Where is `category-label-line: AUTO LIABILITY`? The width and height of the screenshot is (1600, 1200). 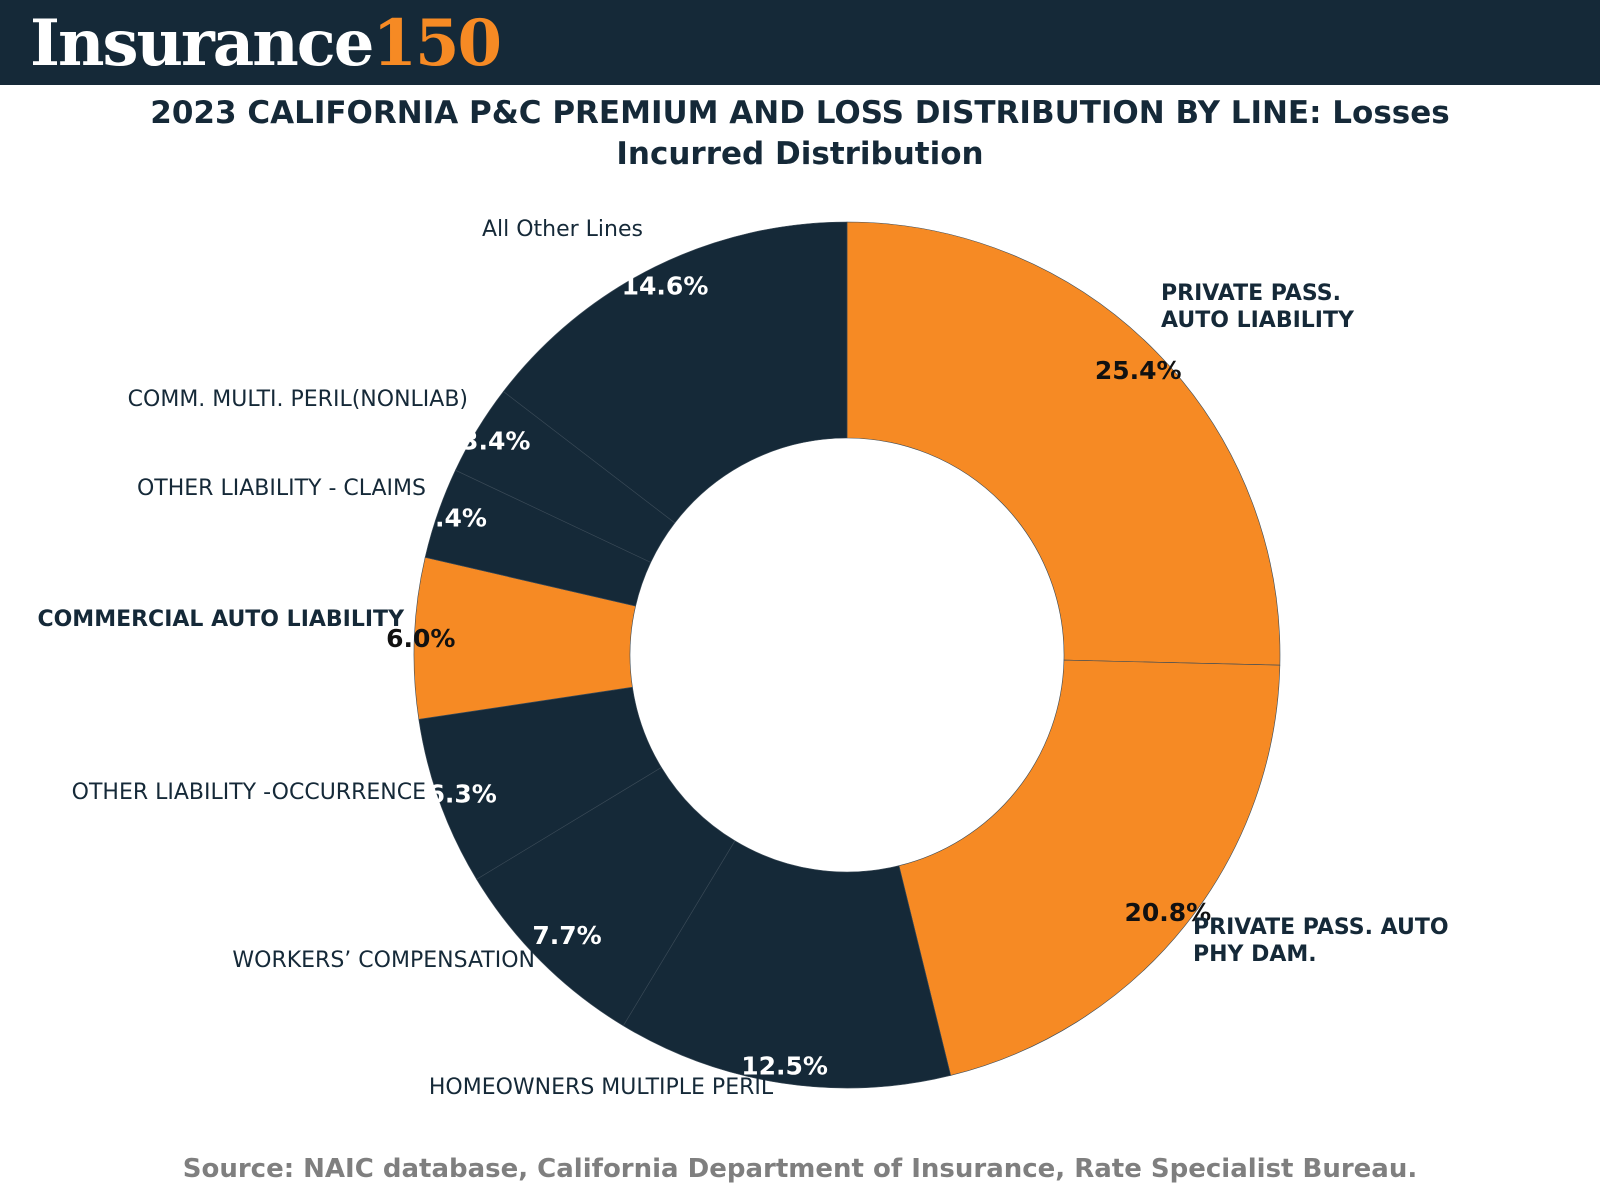
category-label-line: AUTO LIABILITY is located at coordinates (1258, 320).